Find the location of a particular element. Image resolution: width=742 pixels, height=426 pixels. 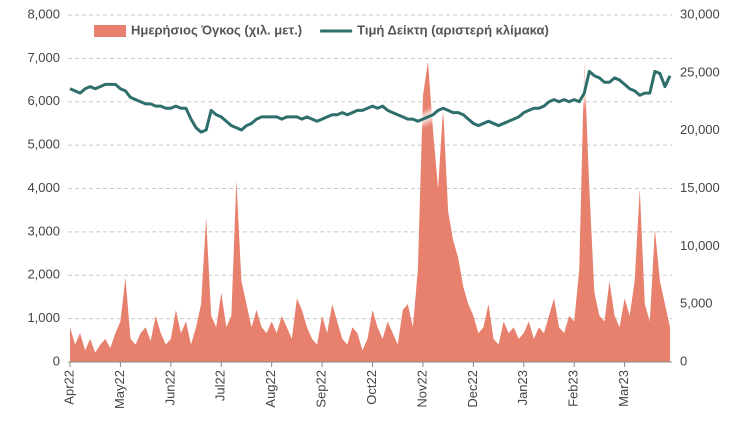

x-tick-label: Nov22 is located at coordinates (421, 389).